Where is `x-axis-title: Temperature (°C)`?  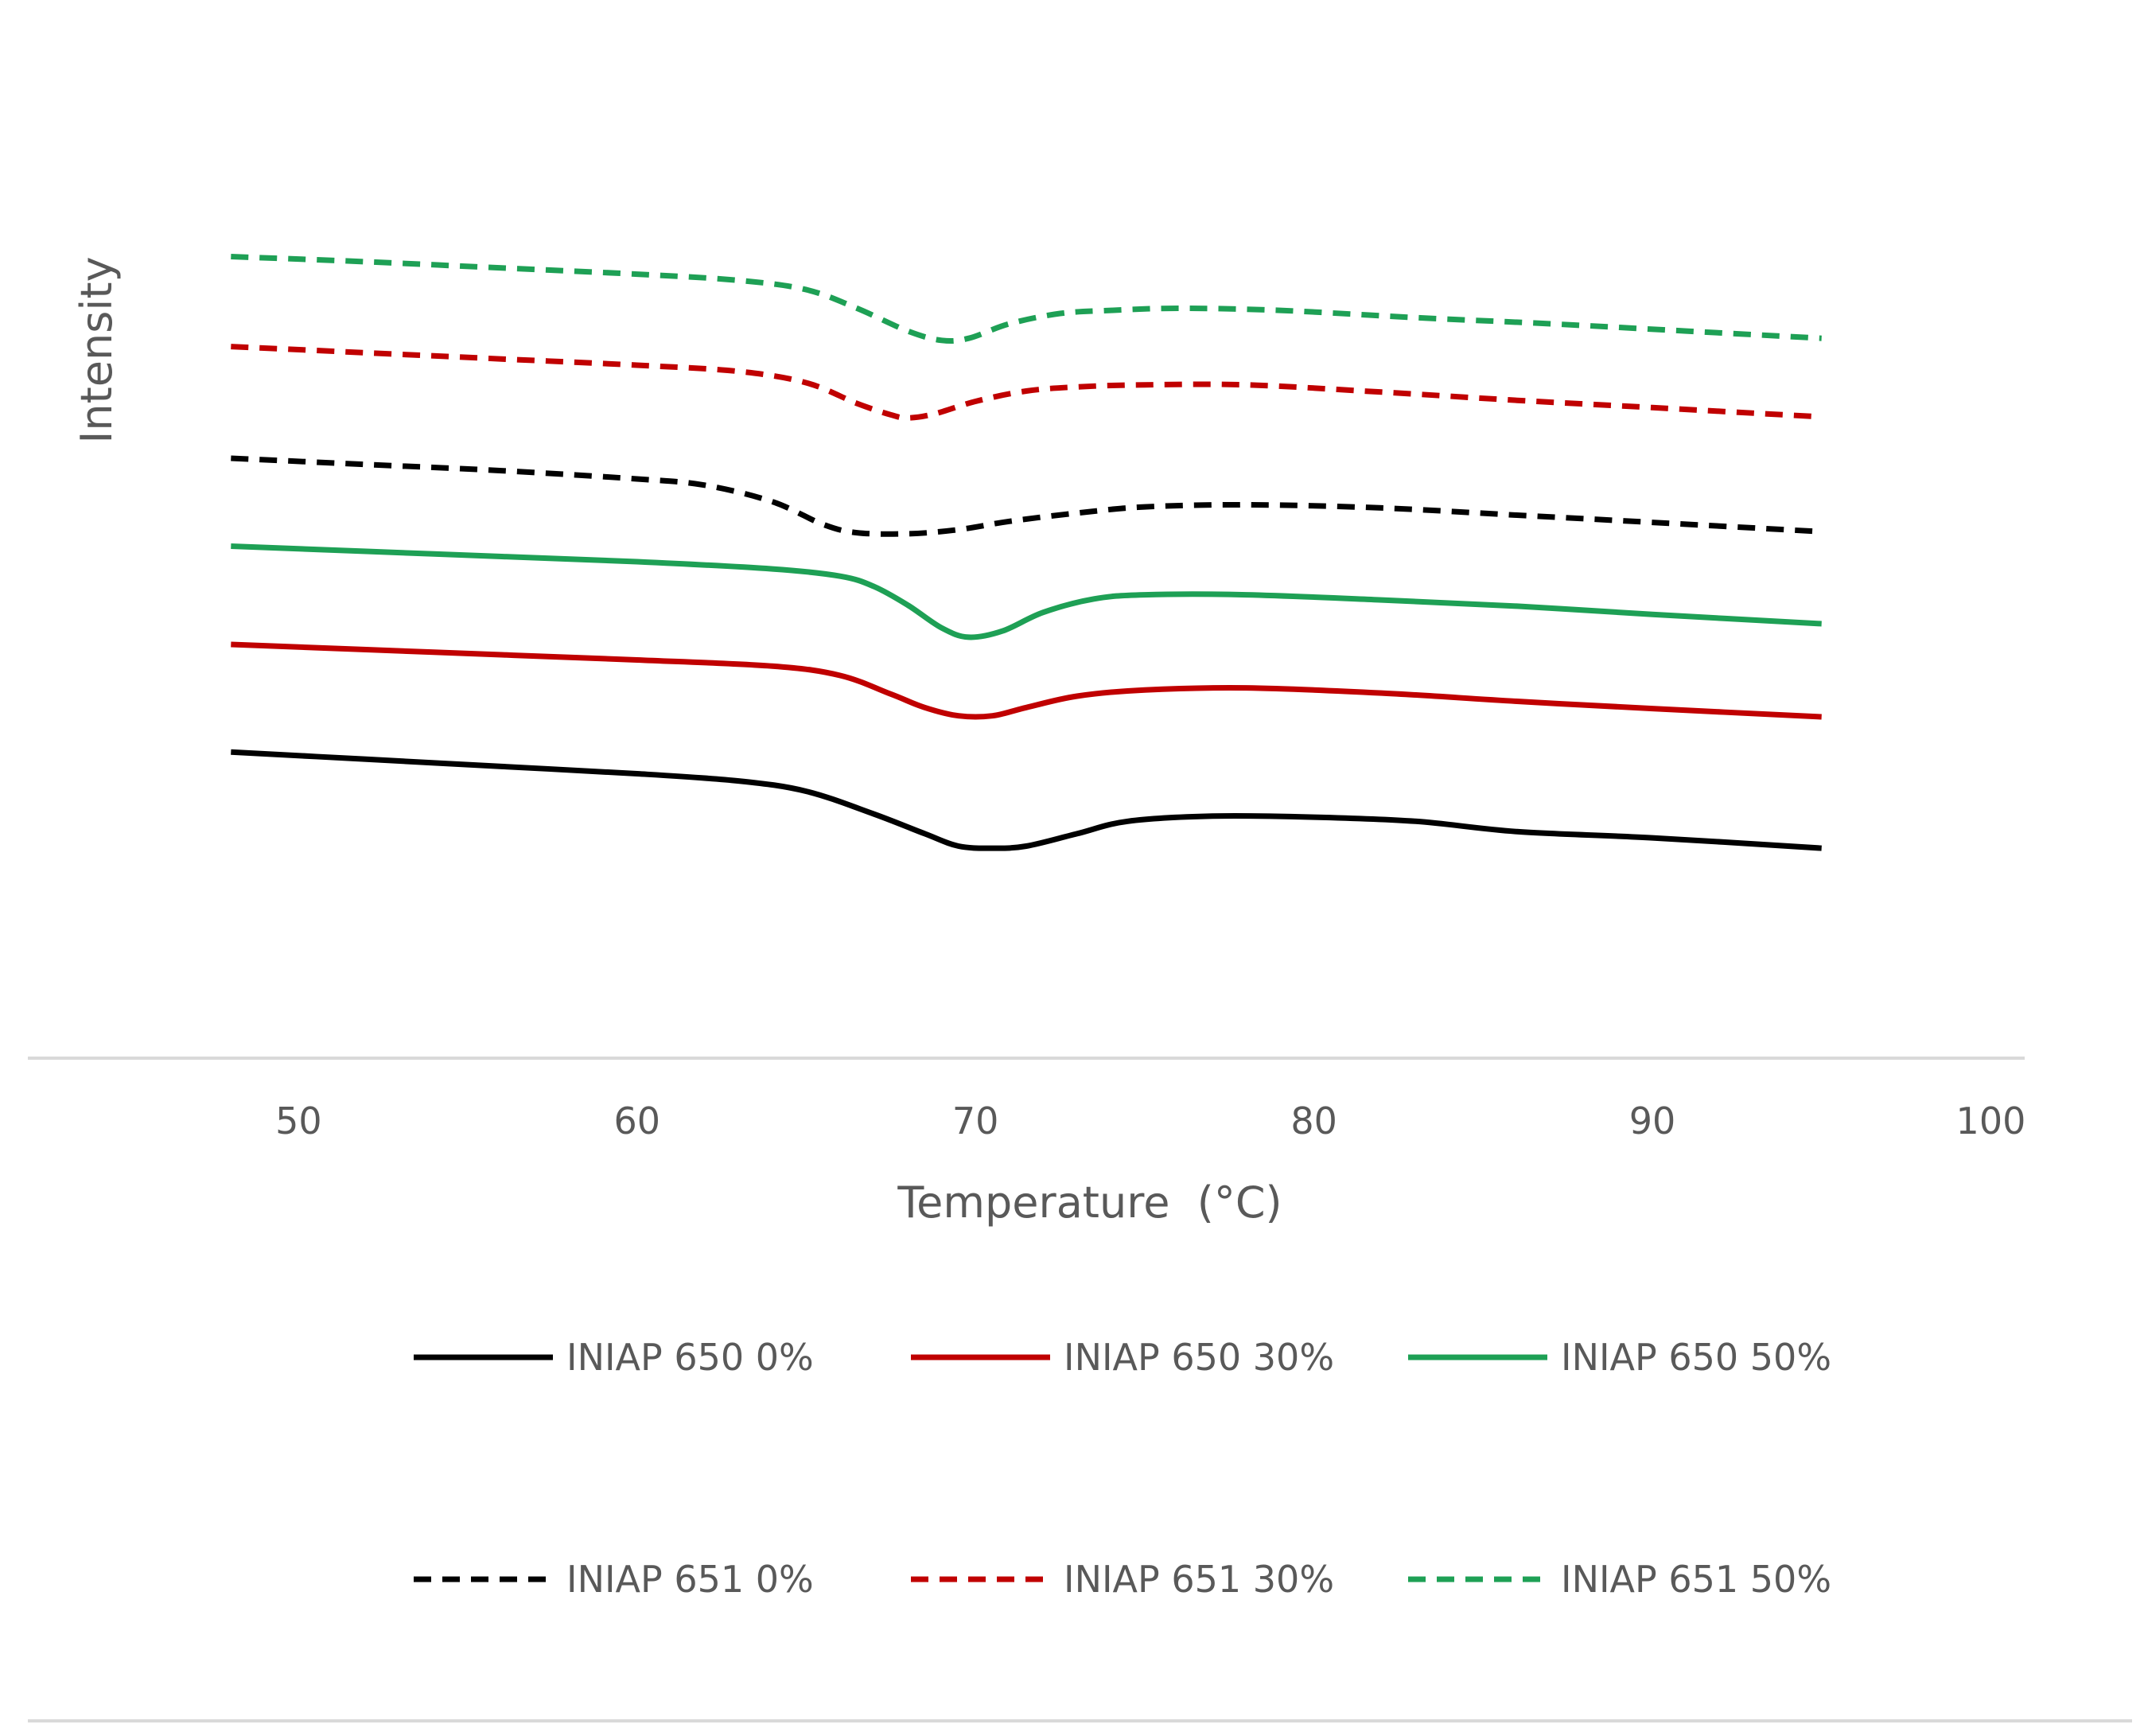
x-axis-title: Temperature (°C) is located at coordinates (1089, 1202).